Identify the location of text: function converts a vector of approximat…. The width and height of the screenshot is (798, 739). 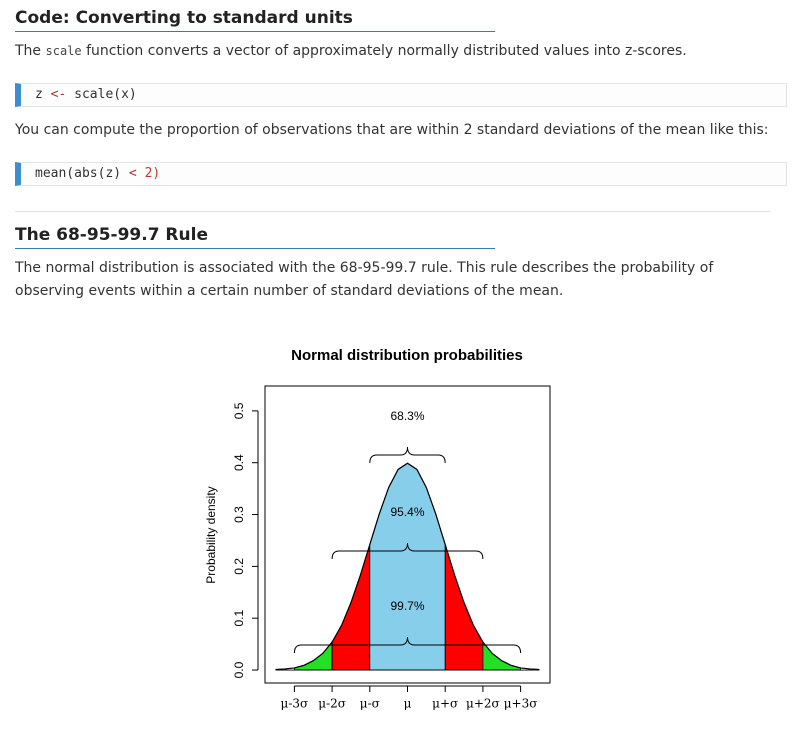
(384, 51).